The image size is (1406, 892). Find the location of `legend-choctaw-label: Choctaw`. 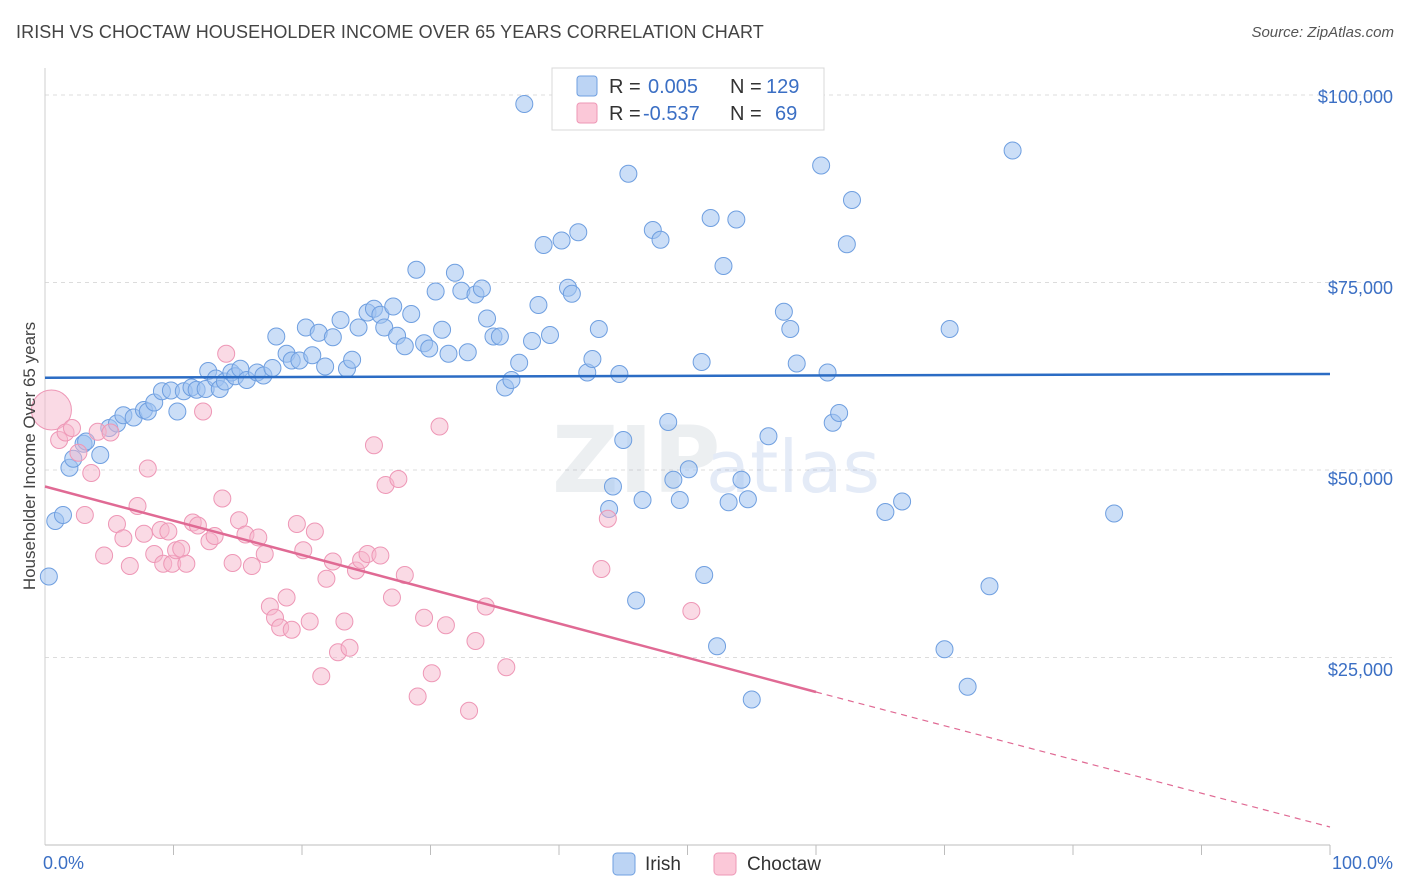

legend-choctaw-label: Choctaw is located at coordinates (784, 864).